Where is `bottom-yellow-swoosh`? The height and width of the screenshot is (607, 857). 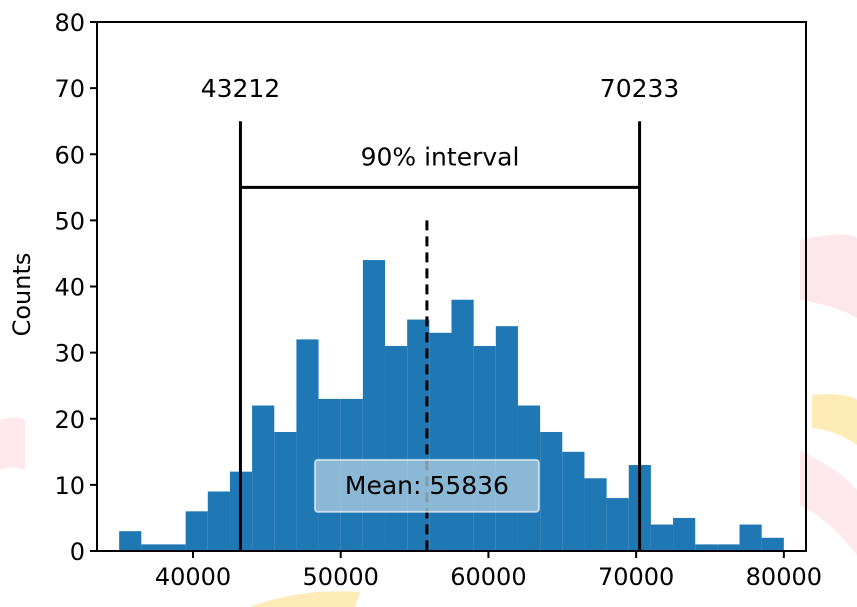 bottom-yellow-swoosh is located at coordinates (305, 599).